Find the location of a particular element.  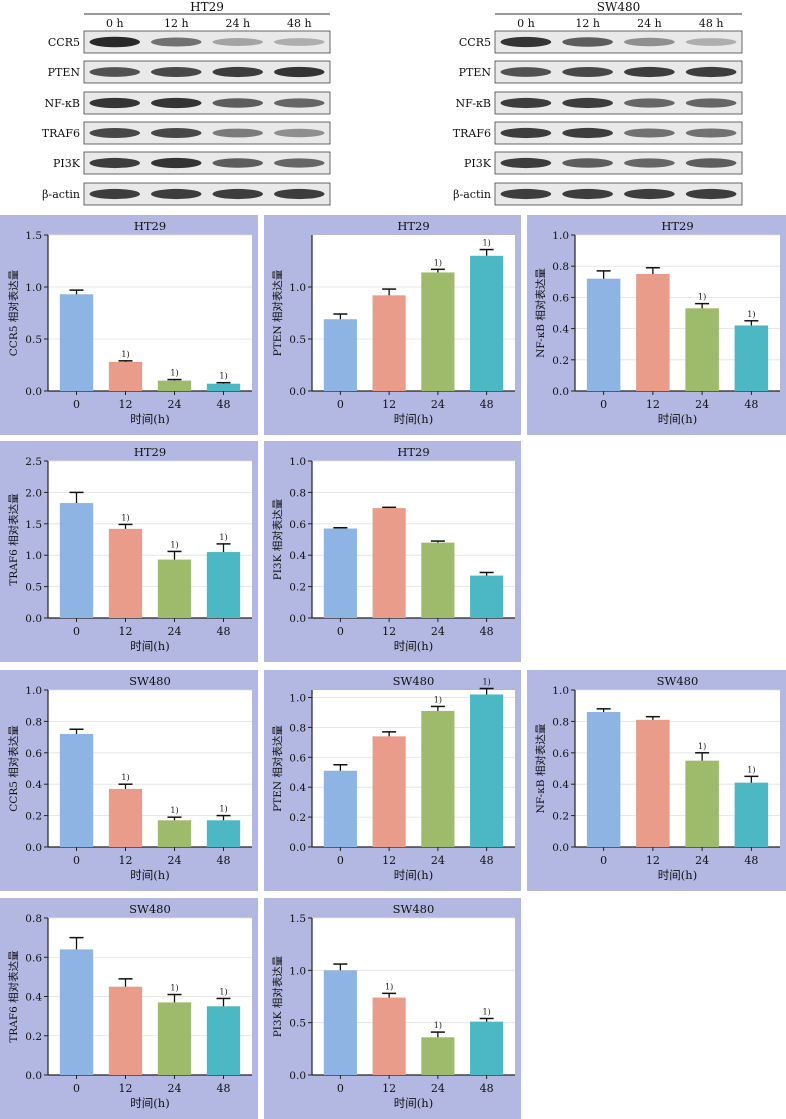

x-tick-label: 48 is located at coordinates (487, 1088).